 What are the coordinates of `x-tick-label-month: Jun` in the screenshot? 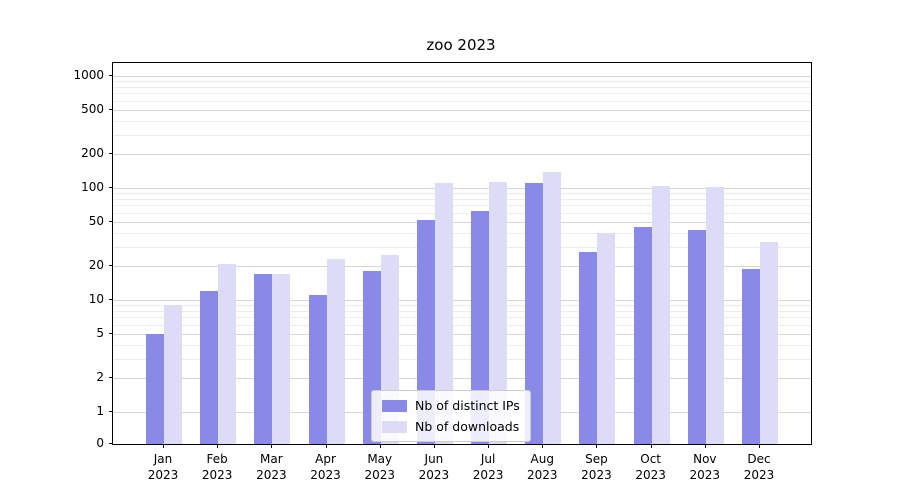 It's located at (434, 459).